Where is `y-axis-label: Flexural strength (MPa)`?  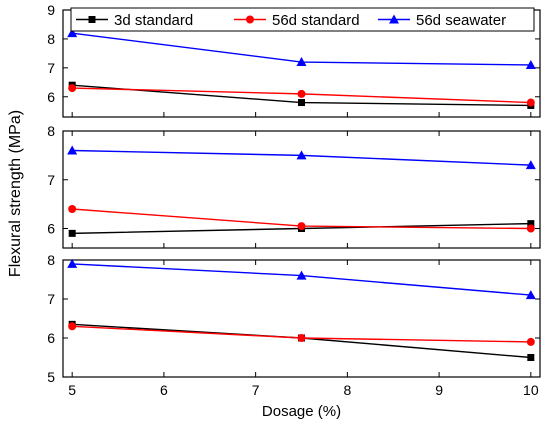
y-axis-label: Flexural strength (MPa) is located at coordinates (15, 193).